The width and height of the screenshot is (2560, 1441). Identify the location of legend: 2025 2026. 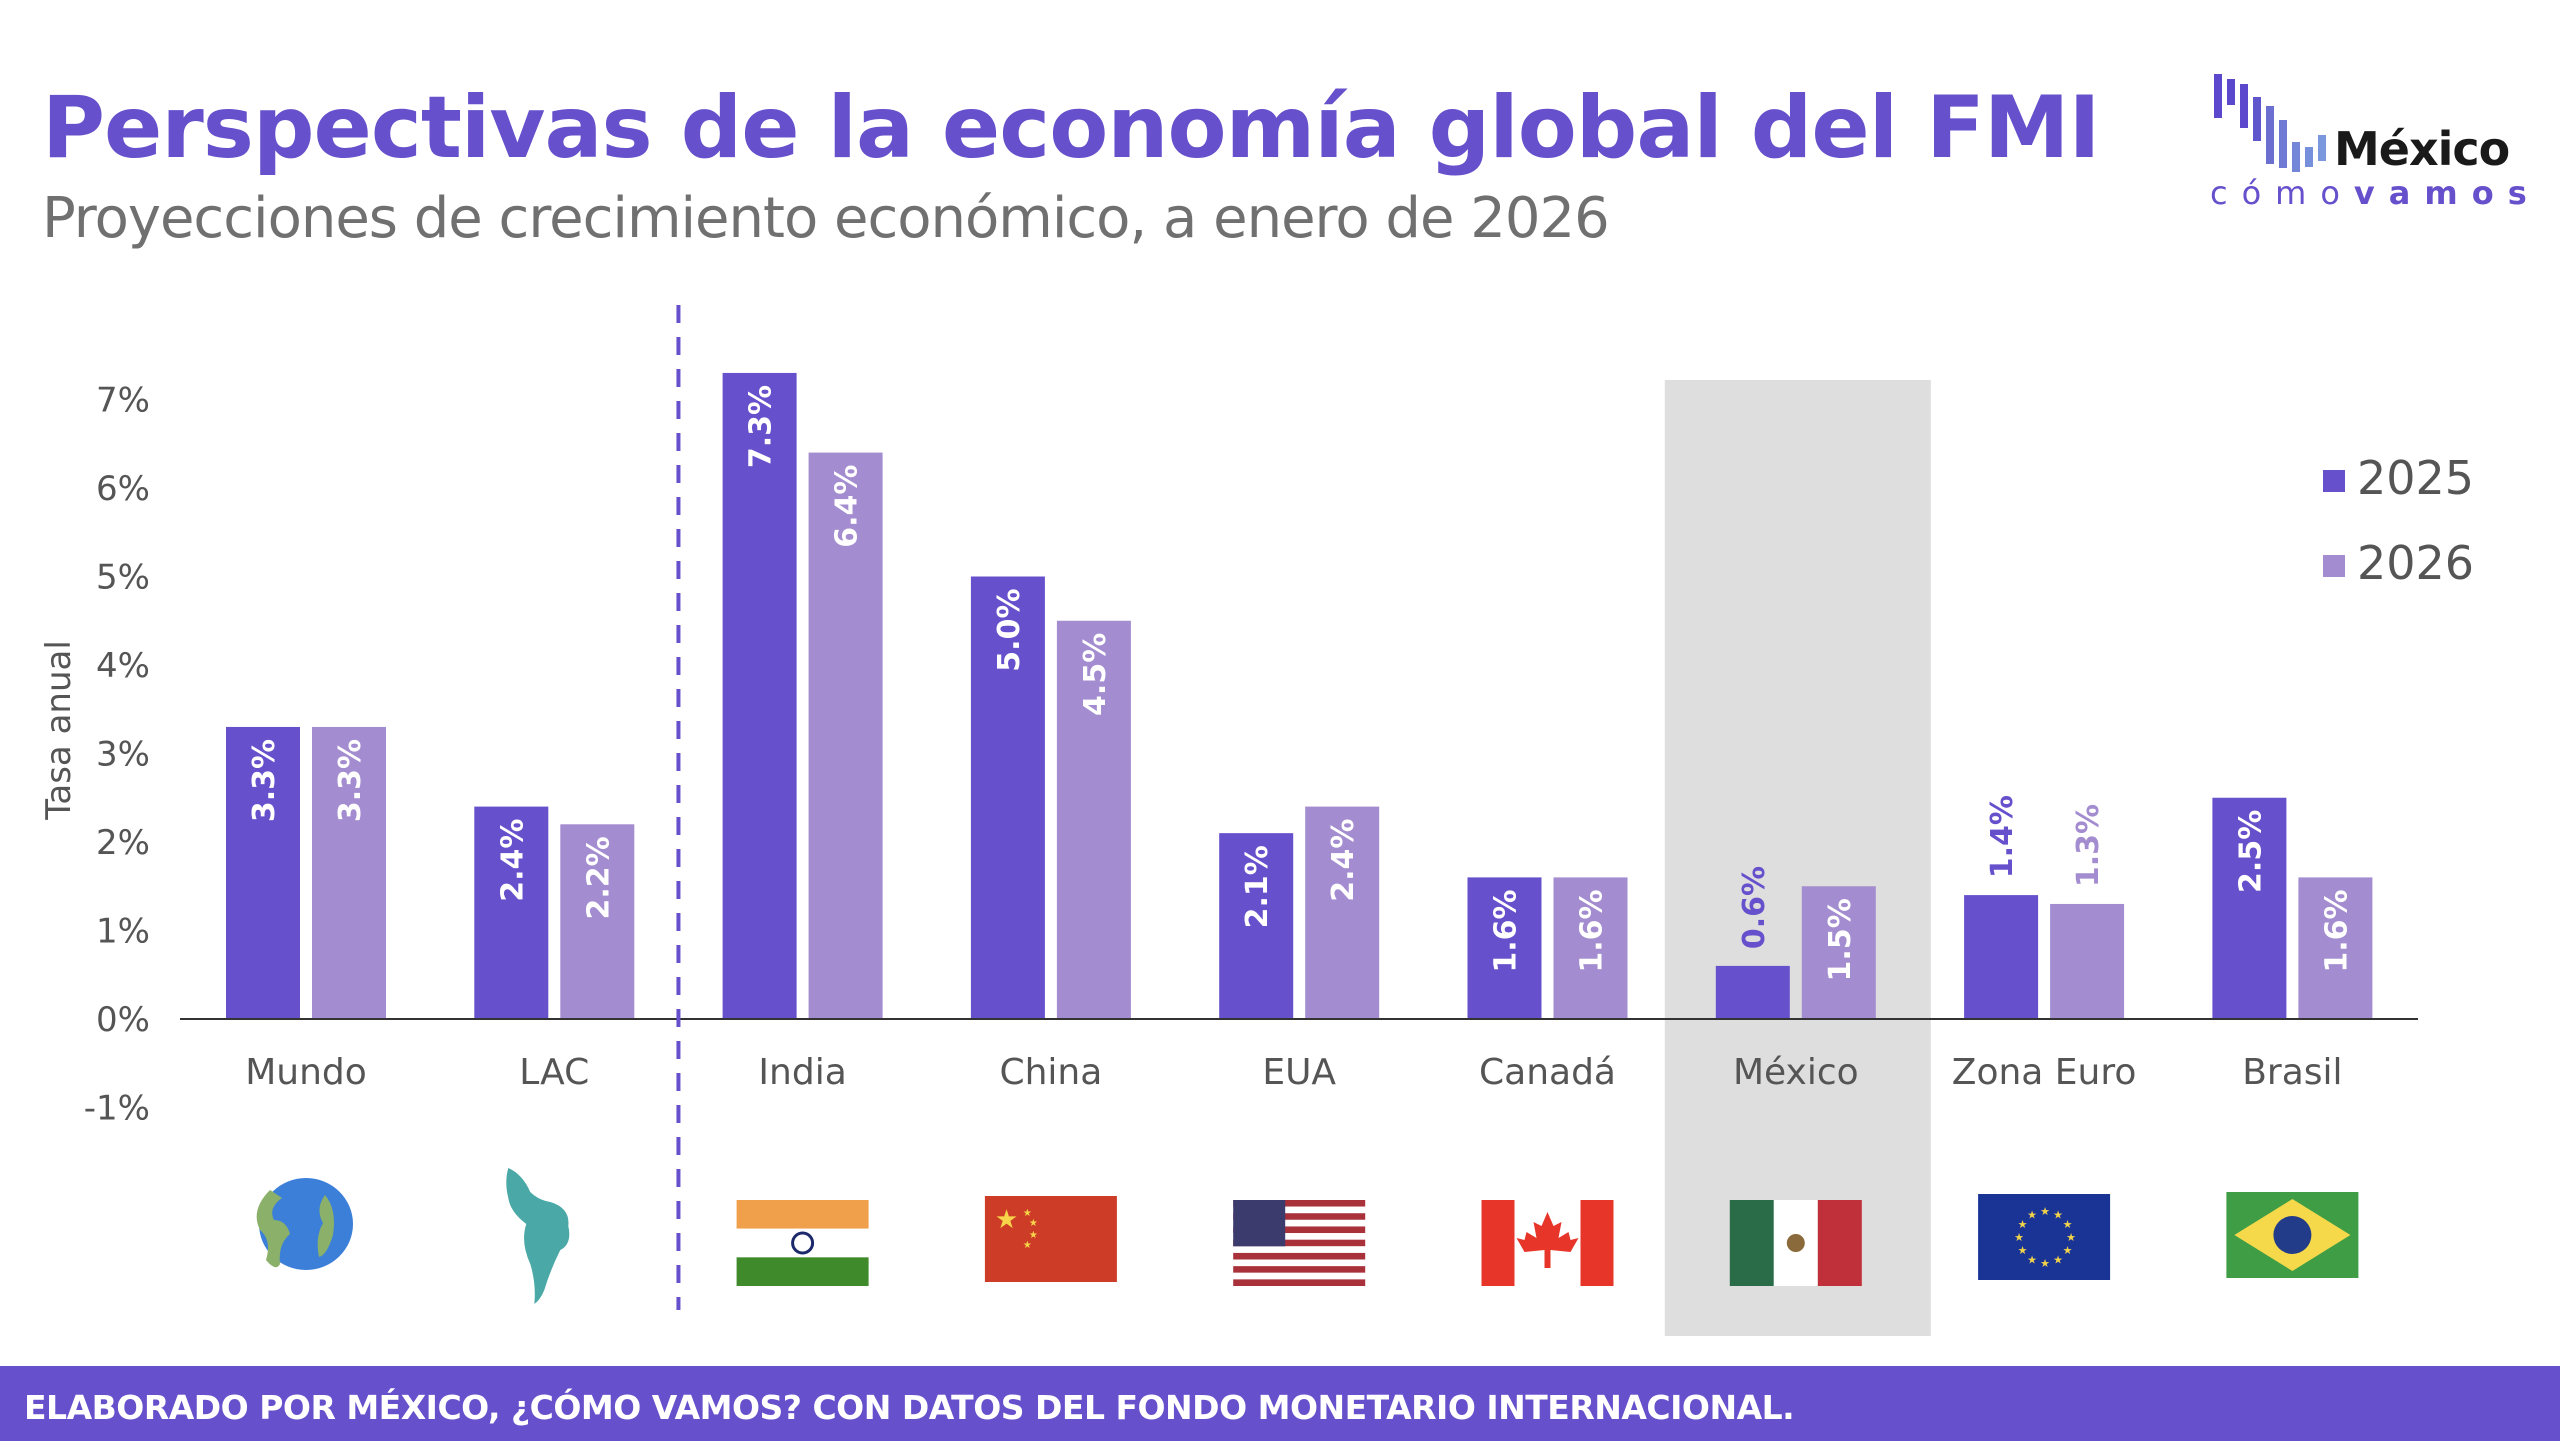
(2398, 520).